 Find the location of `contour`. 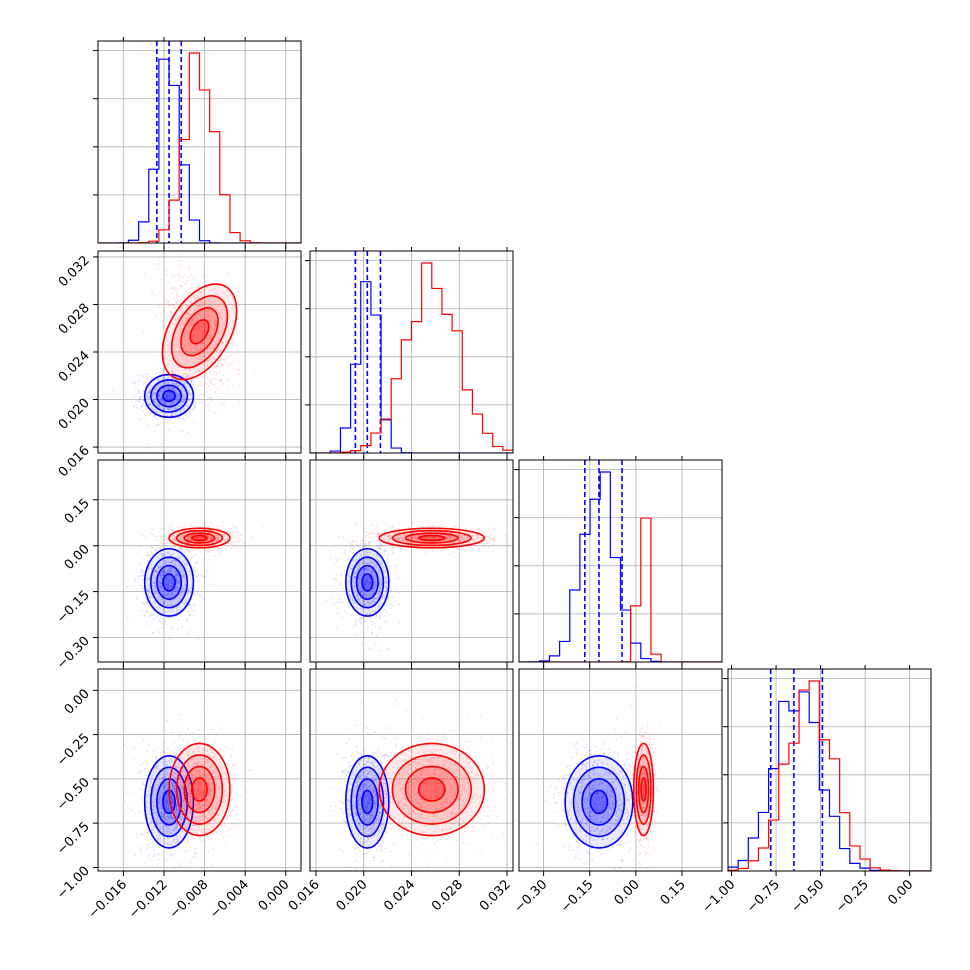

contour is located at coordinates (199, 332).